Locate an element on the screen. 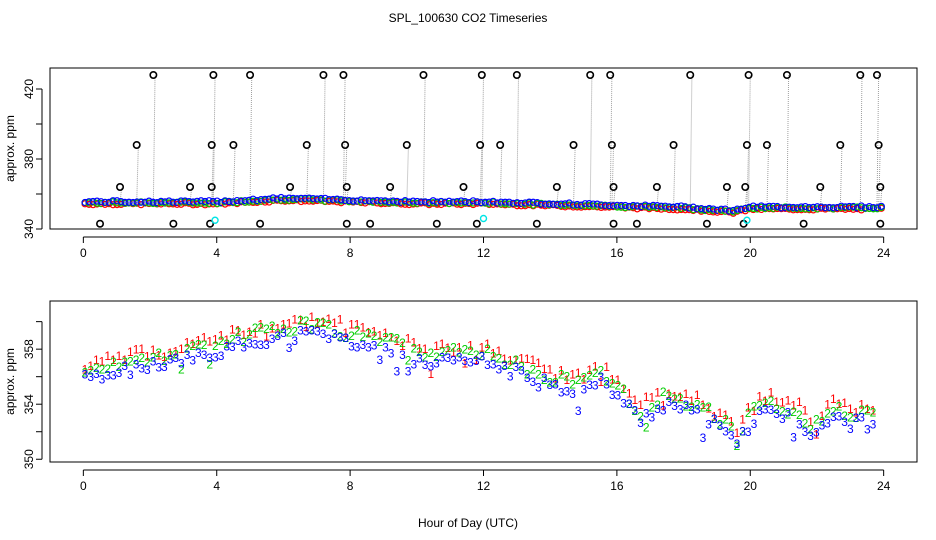 The height and width of the screenshot is (540, 936). y-tick-label: 350 is located at coordinates (29, 459).